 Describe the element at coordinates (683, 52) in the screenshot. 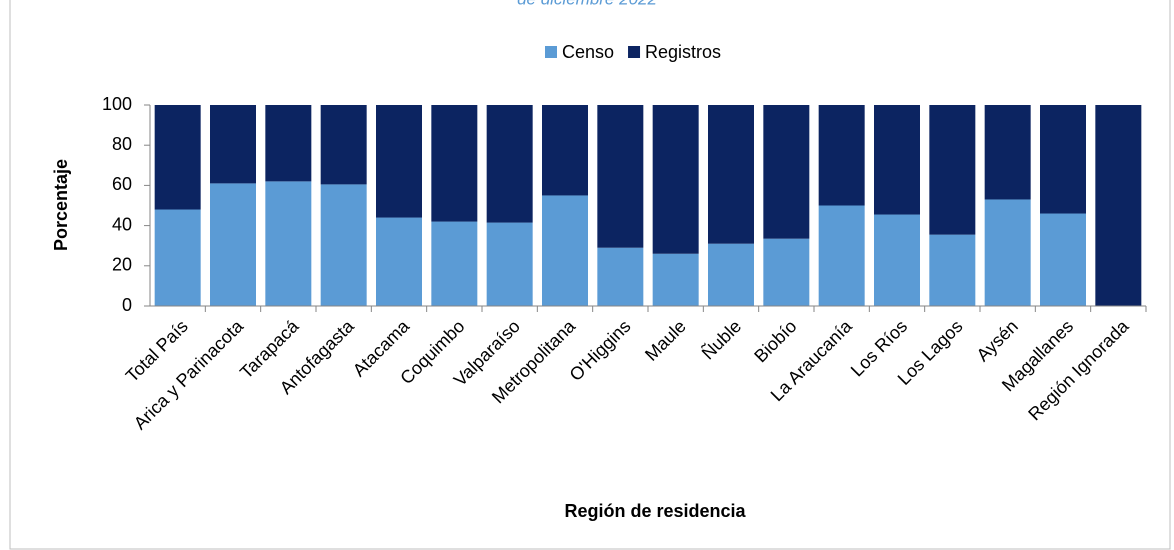

I see `legend-label: Registros` at that location.